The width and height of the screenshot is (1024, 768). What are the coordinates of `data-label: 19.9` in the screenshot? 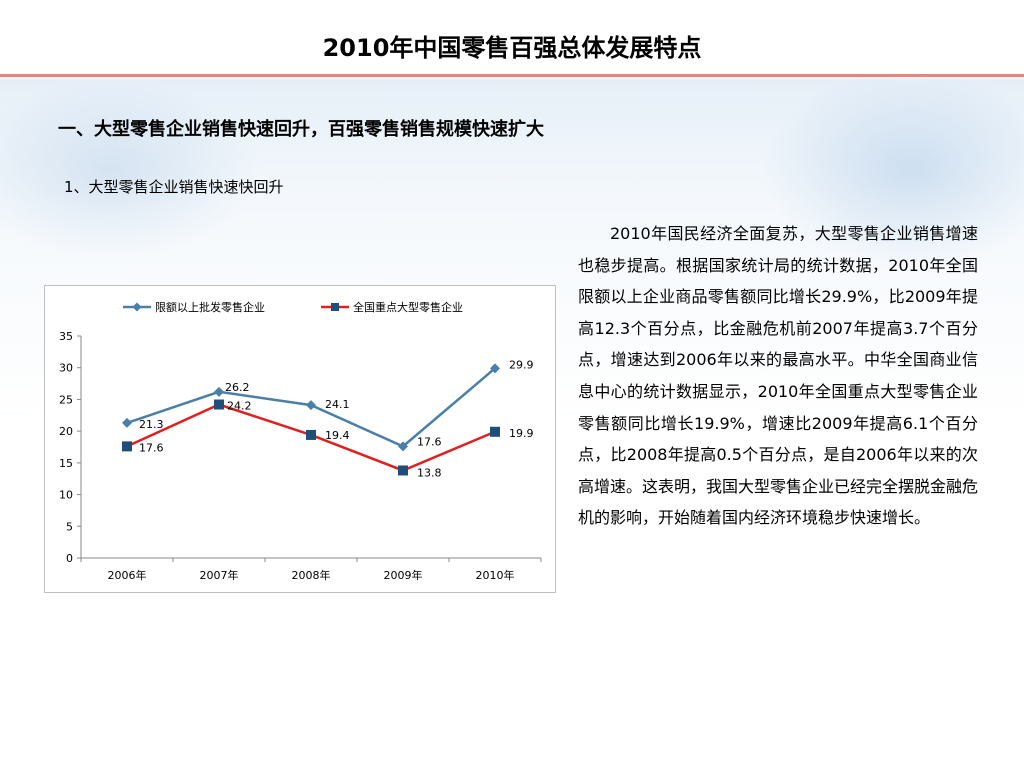 It's located at (521, 433).